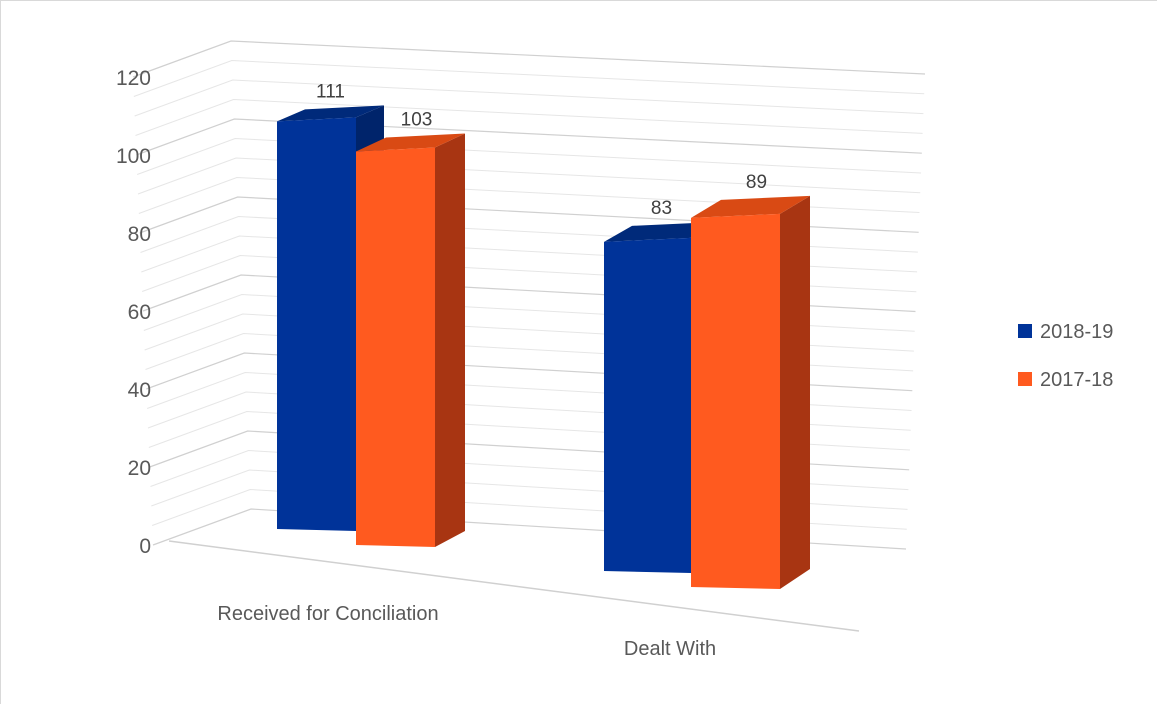  What do you see at coordinates (395, 347) in the screenshot?
I see `bar-2017-18-Received for Conciliation` at bounding box center [395, 347].